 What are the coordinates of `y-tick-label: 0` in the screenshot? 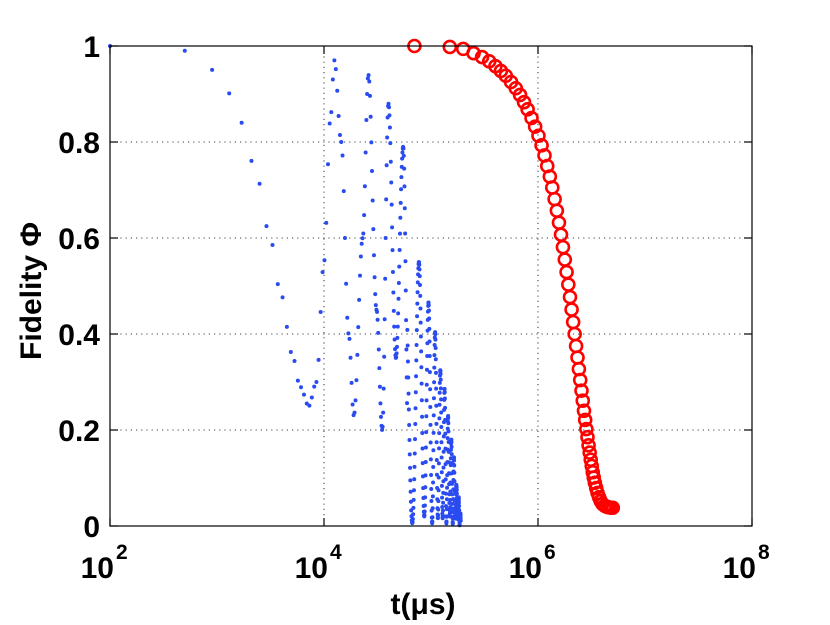 It's located at (91, 527).